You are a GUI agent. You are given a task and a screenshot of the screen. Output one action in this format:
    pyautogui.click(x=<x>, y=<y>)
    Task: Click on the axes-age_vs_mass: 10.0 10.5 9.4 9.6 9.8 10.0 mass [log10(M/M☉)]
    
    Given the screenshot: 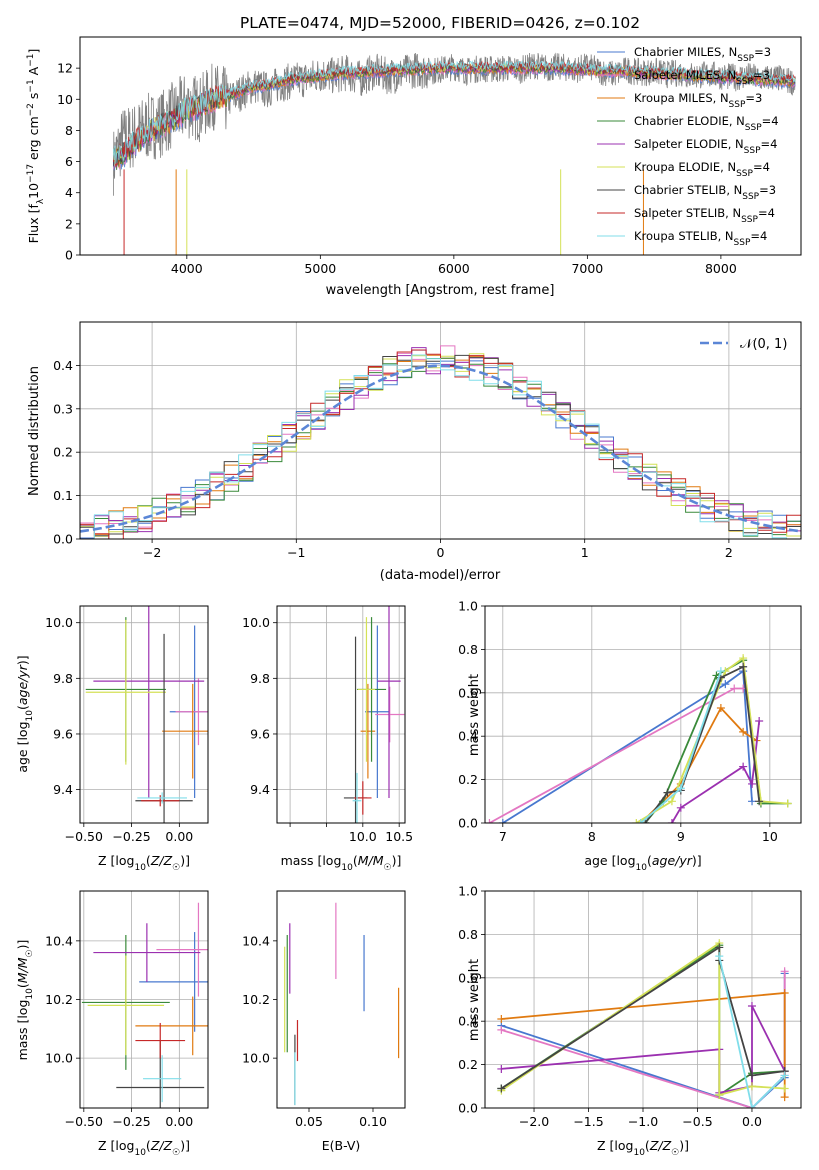 What is the action you would take?
    pyautogui.click(x=327, y=739)
    